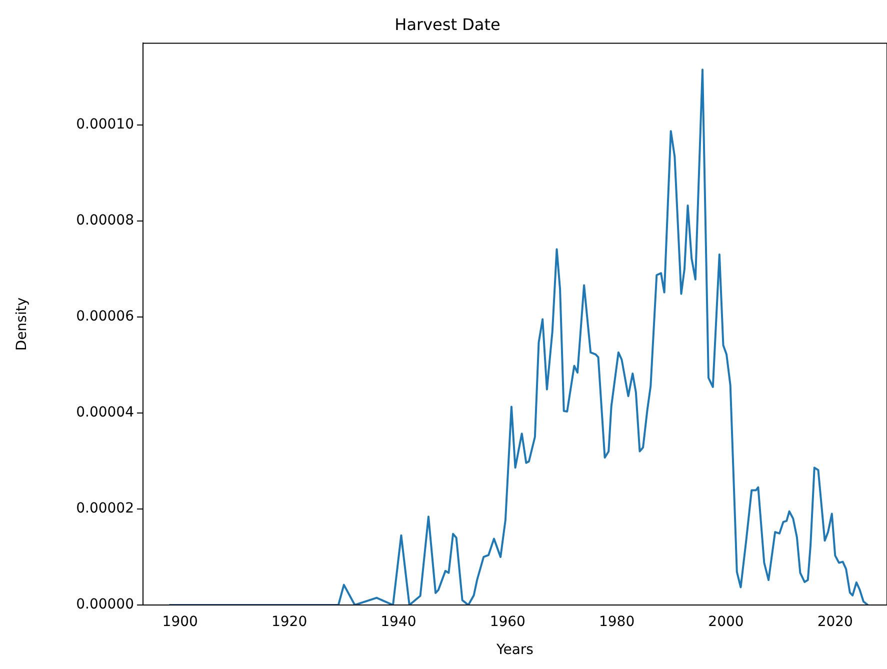 This screenshot has width=887, height=669. What do you see at coordinates (105, 316) in the screenshot?
I see `y-tick-label: 0.00006` at bounding box center [105, 316].